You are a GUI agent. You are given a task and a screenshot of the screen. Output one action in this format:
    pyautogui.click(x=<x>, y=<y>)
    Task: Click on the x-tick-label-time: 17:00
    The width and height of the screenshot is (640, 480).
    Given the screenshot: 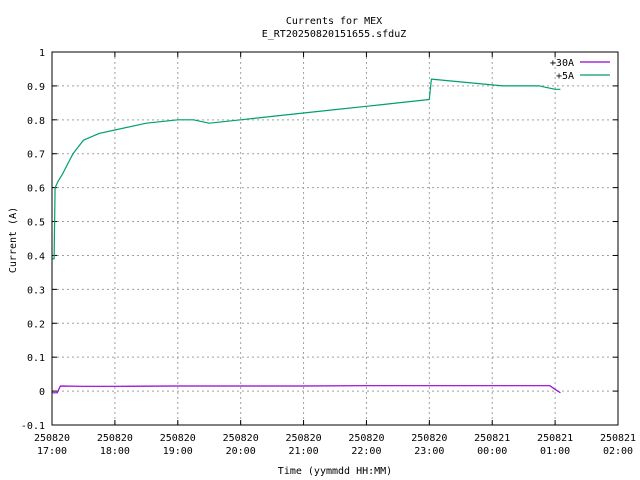 What is the action you would take?
    pyautogui.click(x=52, y=451)
    